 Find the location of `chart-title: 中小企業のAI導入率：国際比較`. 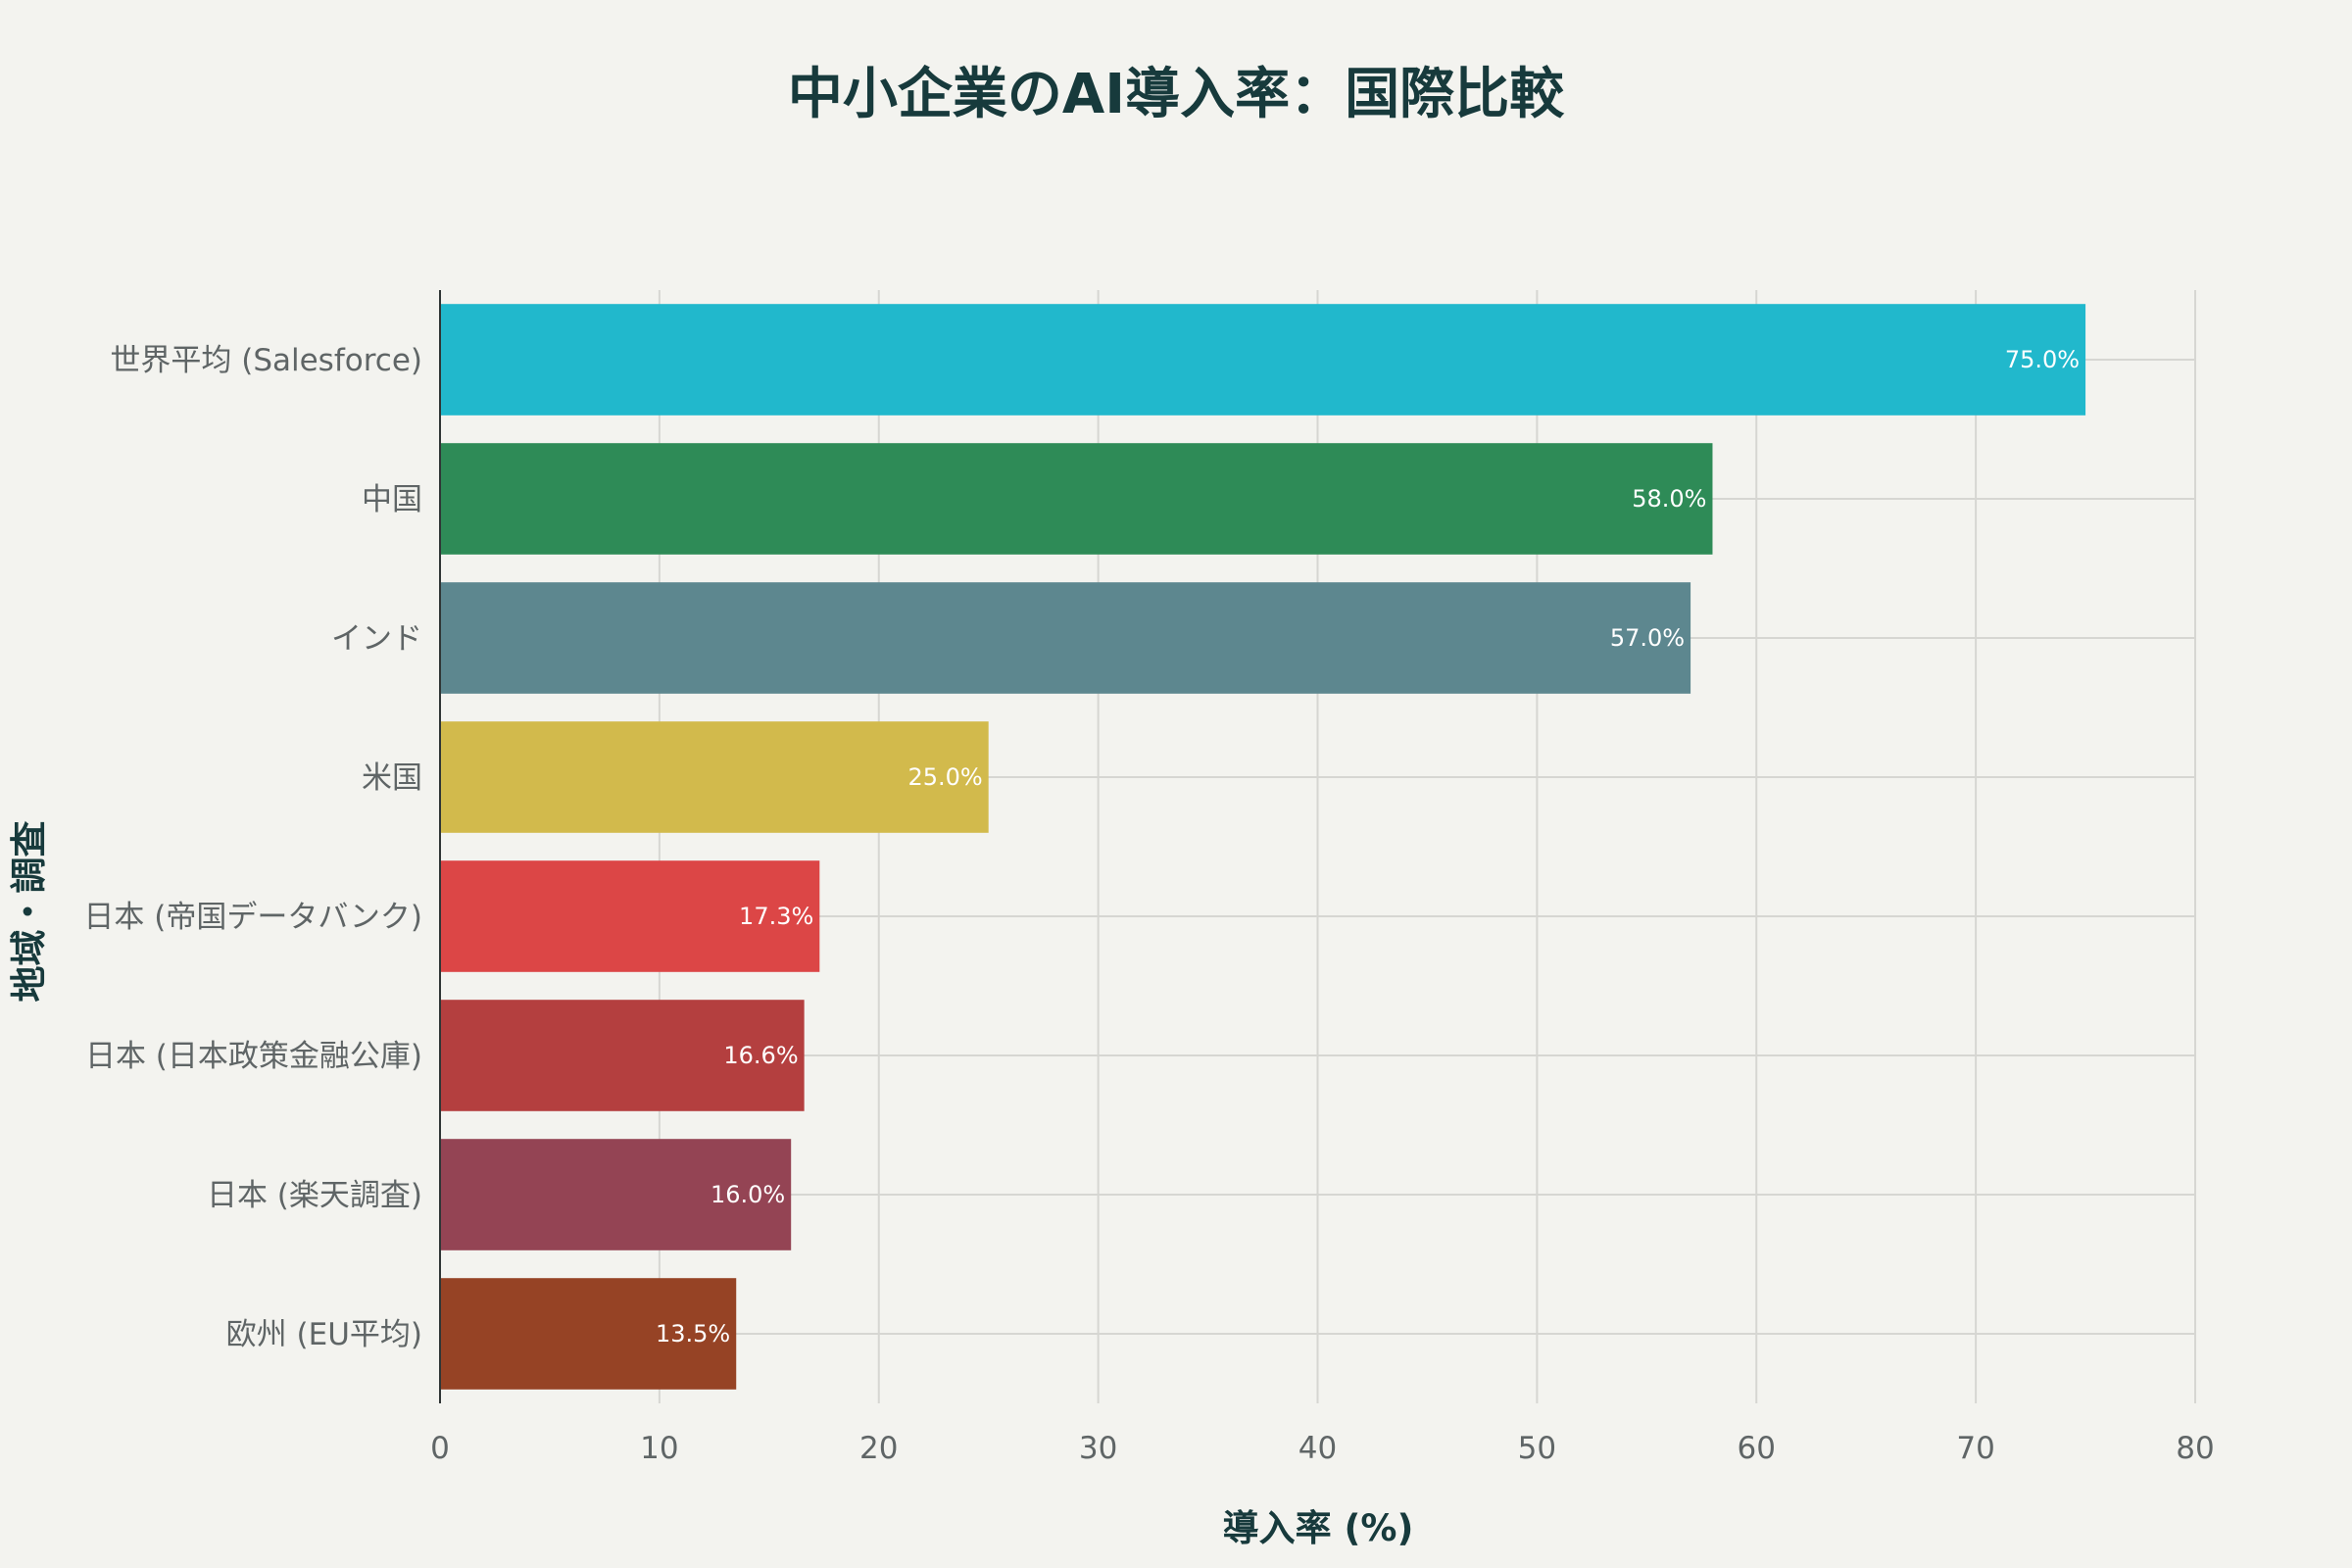

chart-title: 中小企業のAI導入率：国際比較 is located at coordinates (1176, 94).